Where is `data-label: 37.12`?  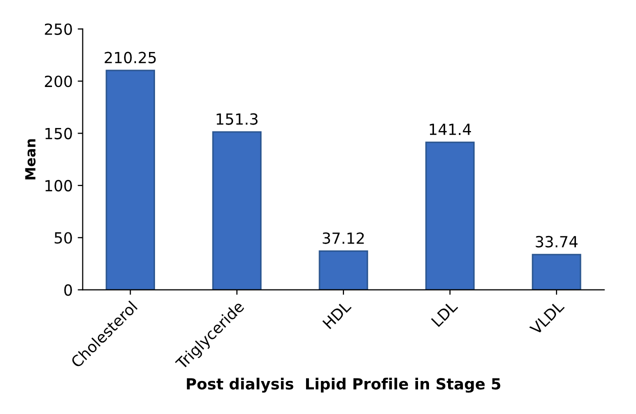 data-label: 37.12 is located at coordinates (343, 238).